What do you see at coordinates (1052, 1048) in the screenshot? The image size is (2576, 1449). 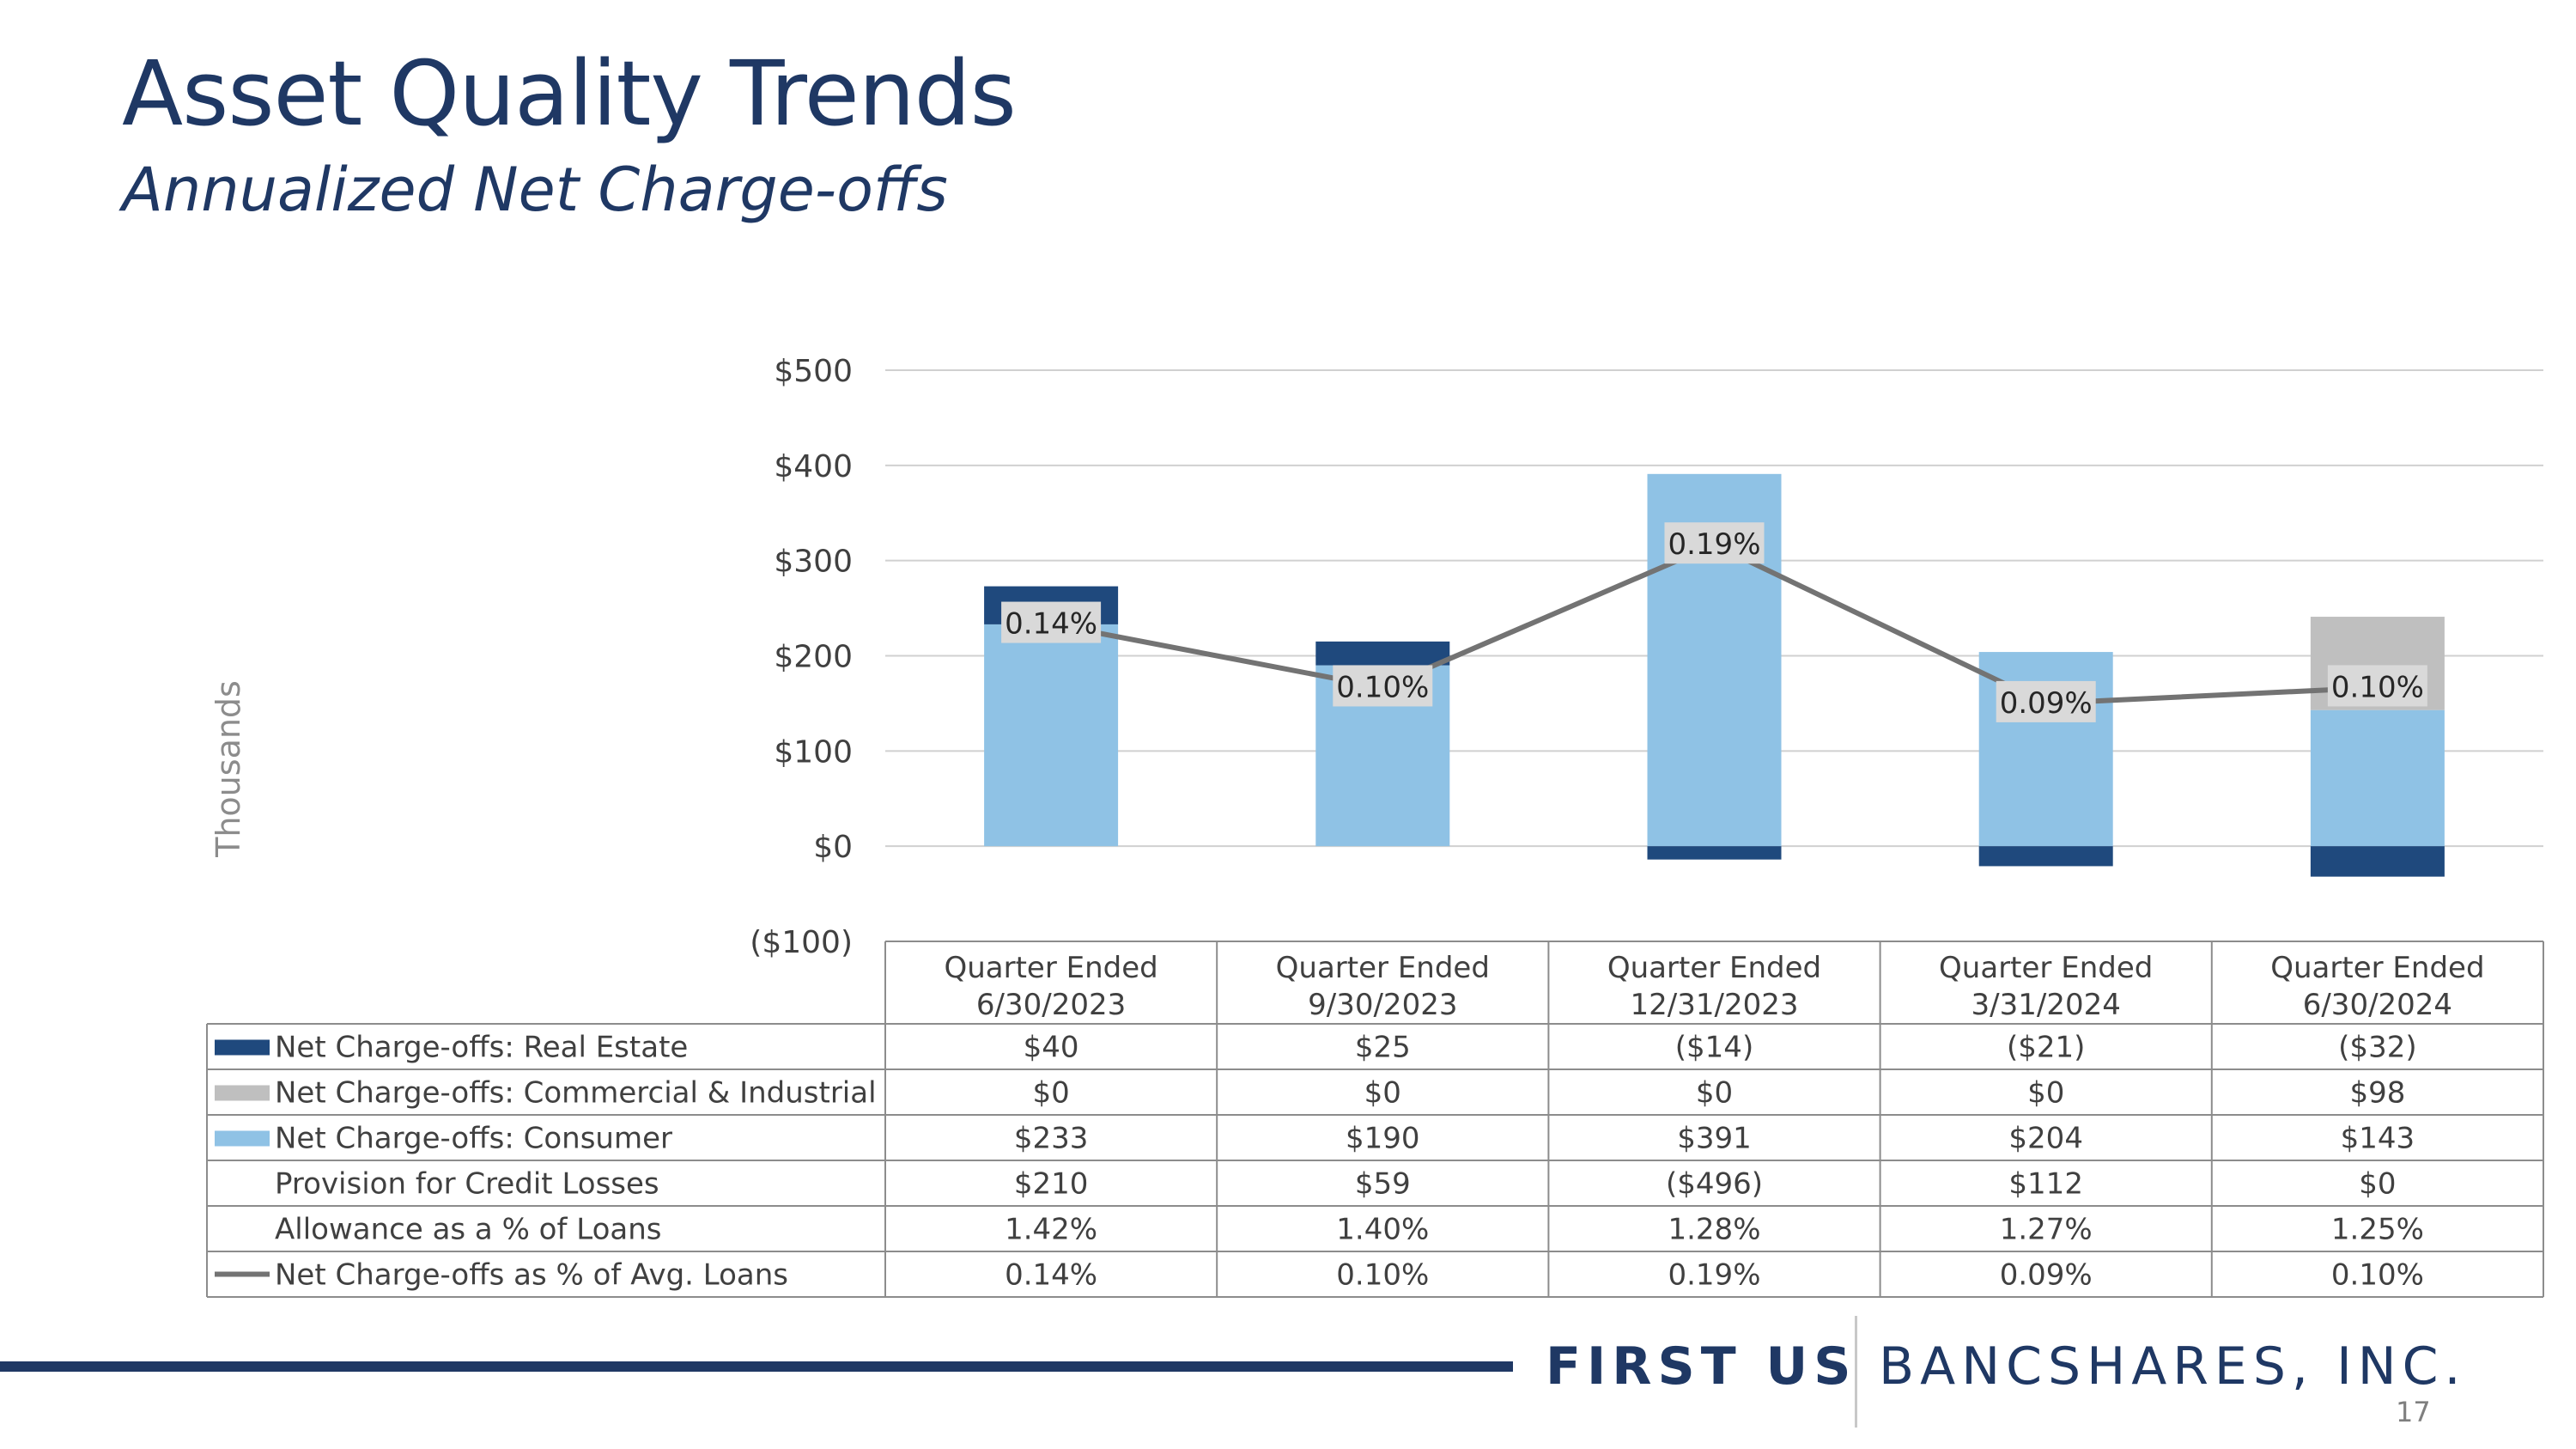 I see `table-cell: $40` at bounding box center [1052, 1048].